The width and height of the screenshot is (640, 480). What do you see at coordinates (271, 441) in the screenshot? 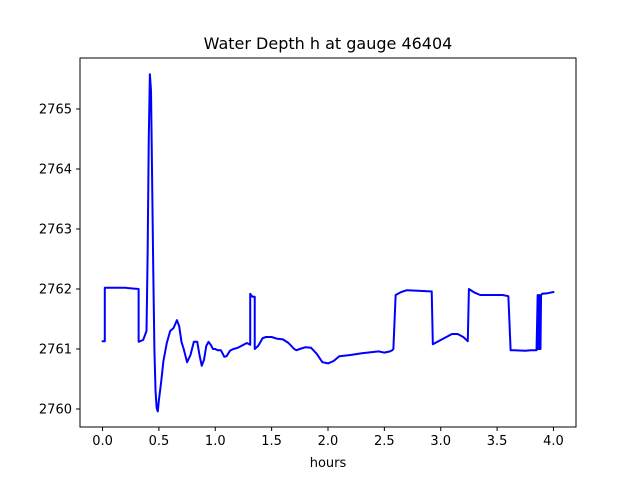
I see `x-tick-label: 1.5` at bounding box center [271, 441].